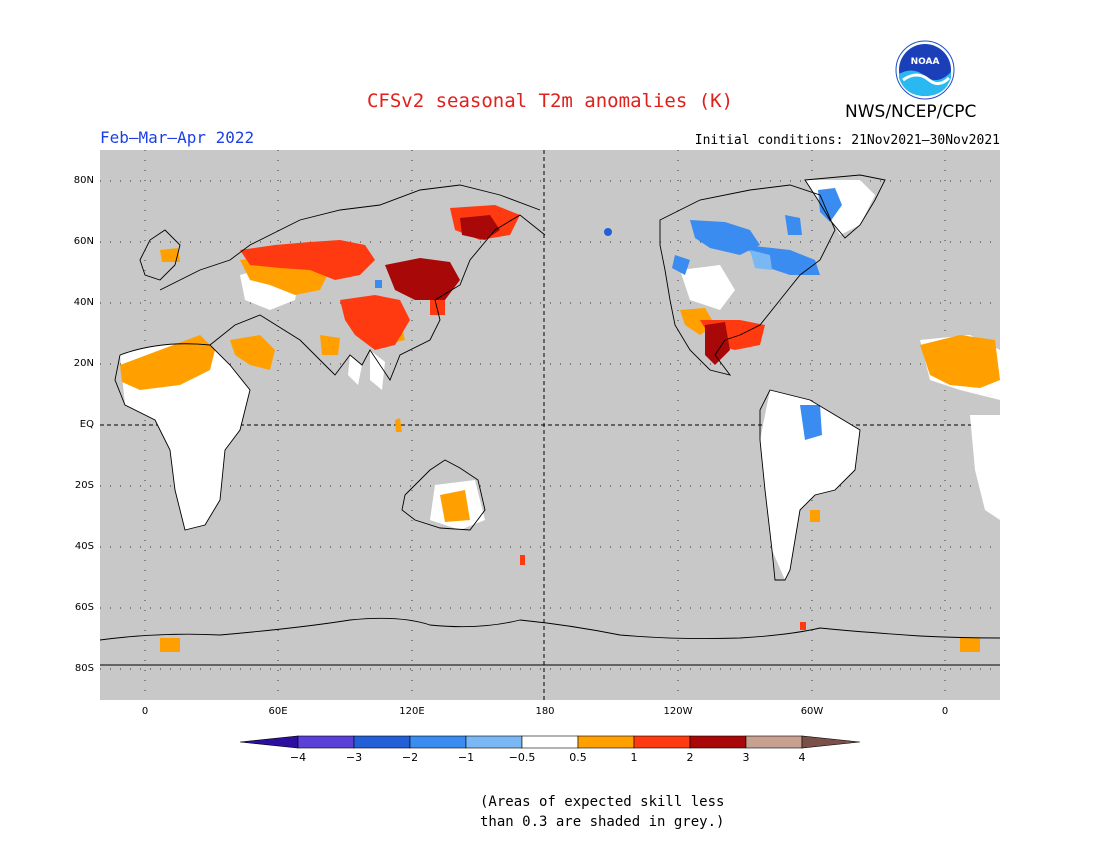 This screenshot has width=1100, height=850. I want to click on map-title: CFSv2 seasonal T2m anomalies (K), so click(550, 101).